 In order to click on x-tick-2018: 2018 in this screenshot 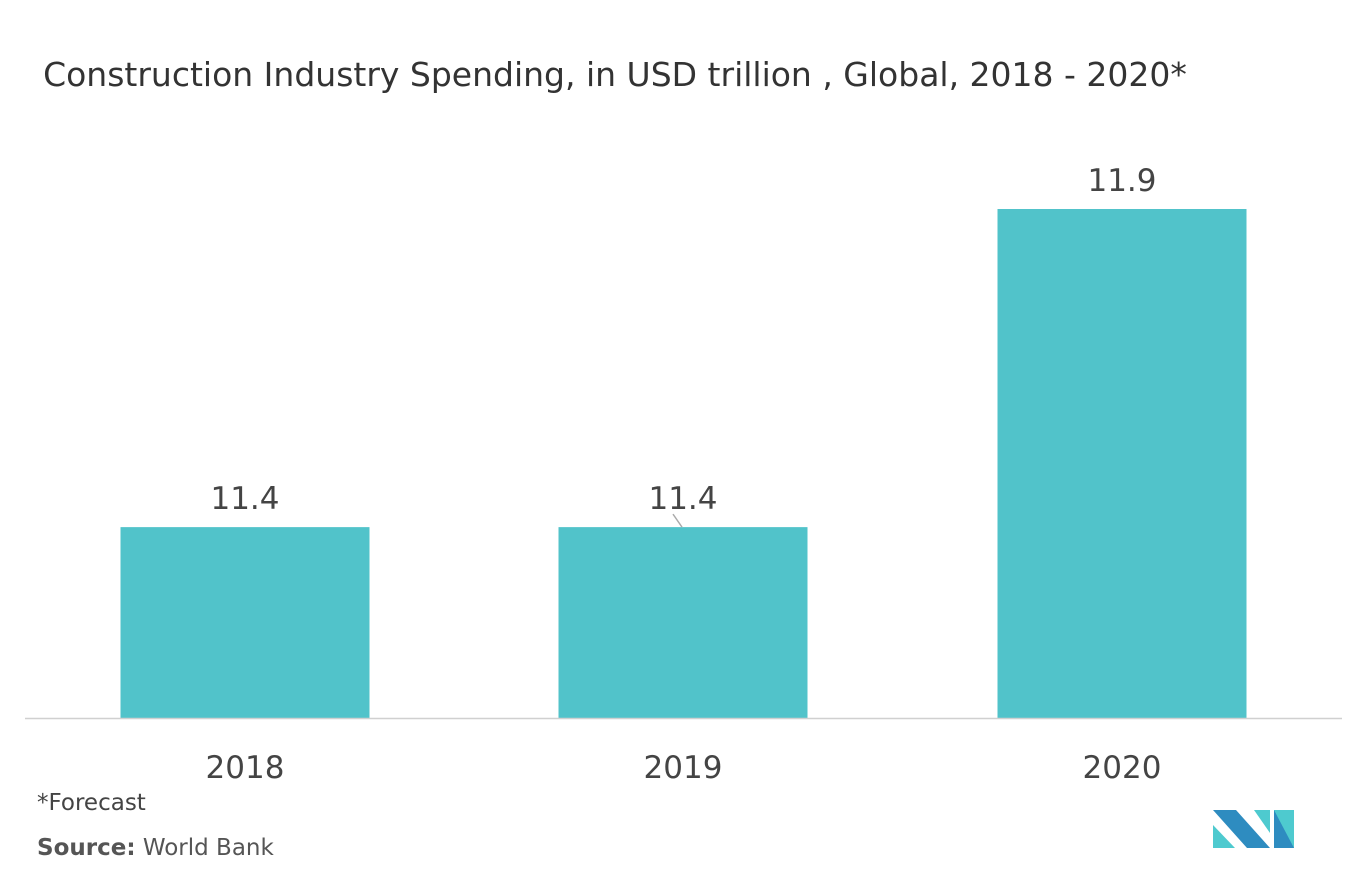, I will do `click(245, 768)`.